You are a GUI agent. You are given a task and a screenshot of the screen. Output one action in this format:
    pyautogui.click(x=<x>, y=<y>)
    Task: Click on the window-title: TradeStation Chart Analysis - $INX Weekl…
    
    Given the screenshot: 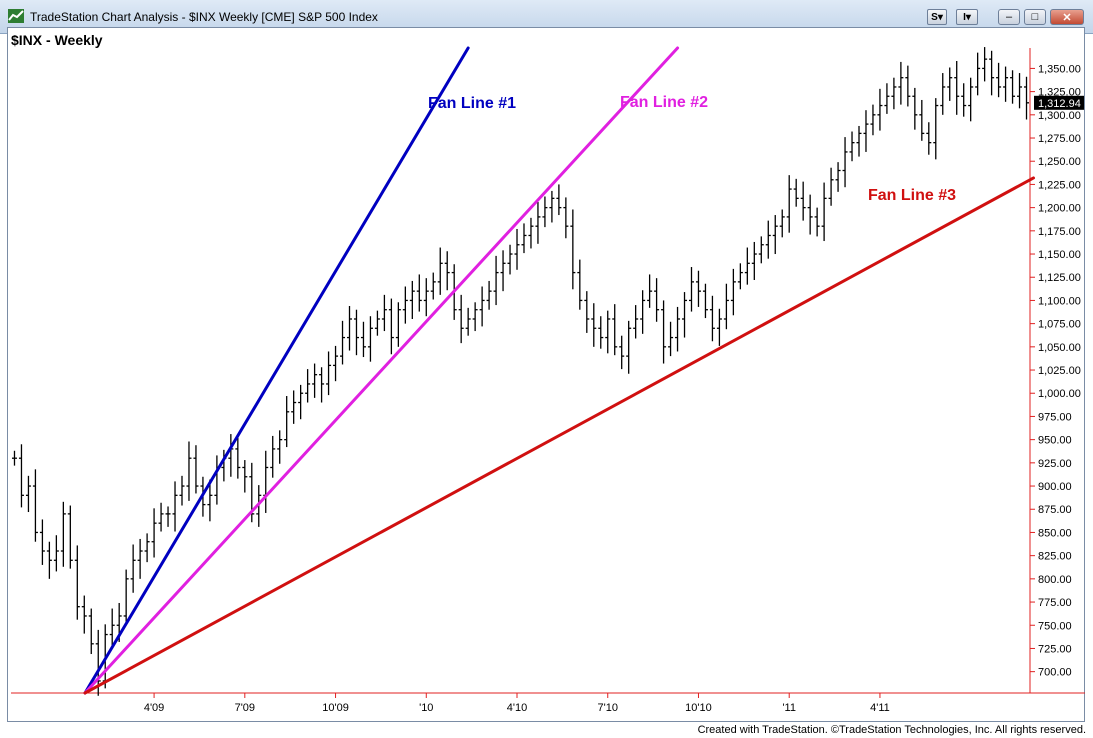 What is the action you would take?
    pyautogui.click(x=204, y=17)
    